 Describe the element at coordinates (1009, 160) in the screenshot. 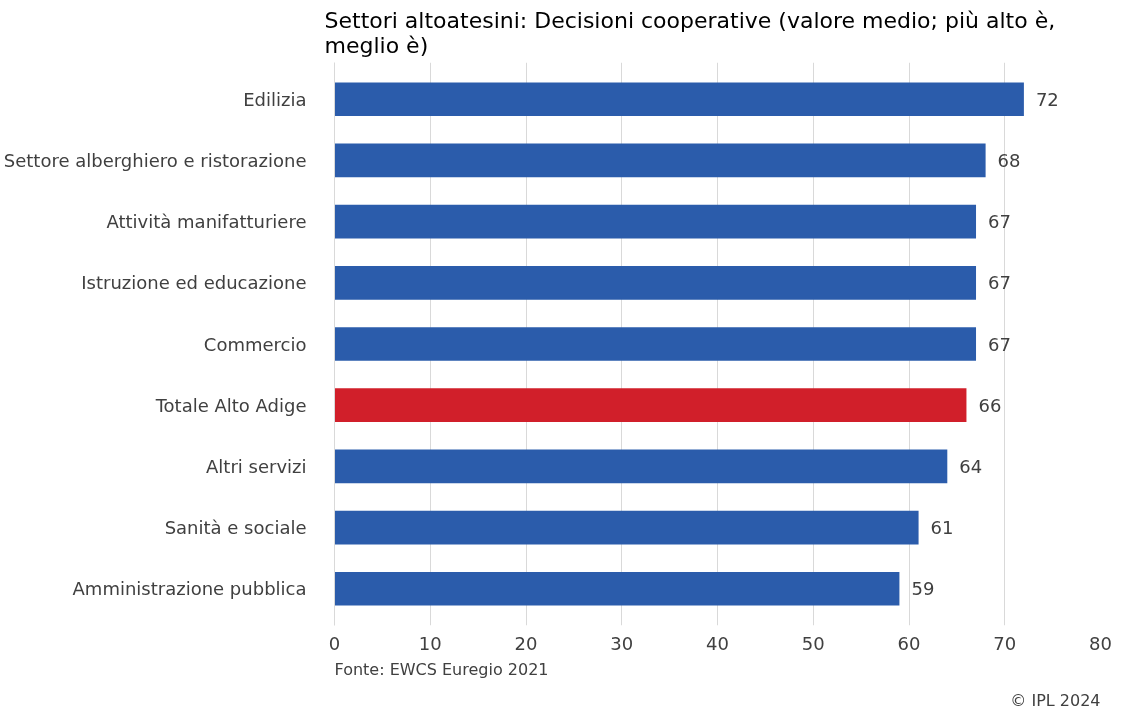

I see `data-label: 68` at that location.